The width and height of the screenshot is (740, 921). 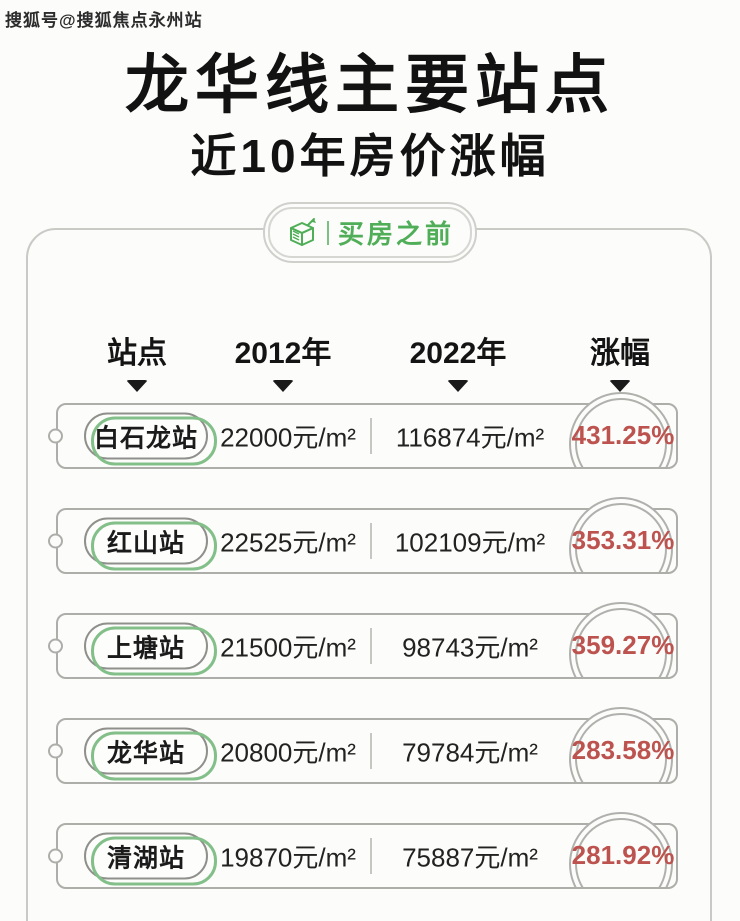 I want to click on price-2022: 102109元/m², so click(x=470, y=542).